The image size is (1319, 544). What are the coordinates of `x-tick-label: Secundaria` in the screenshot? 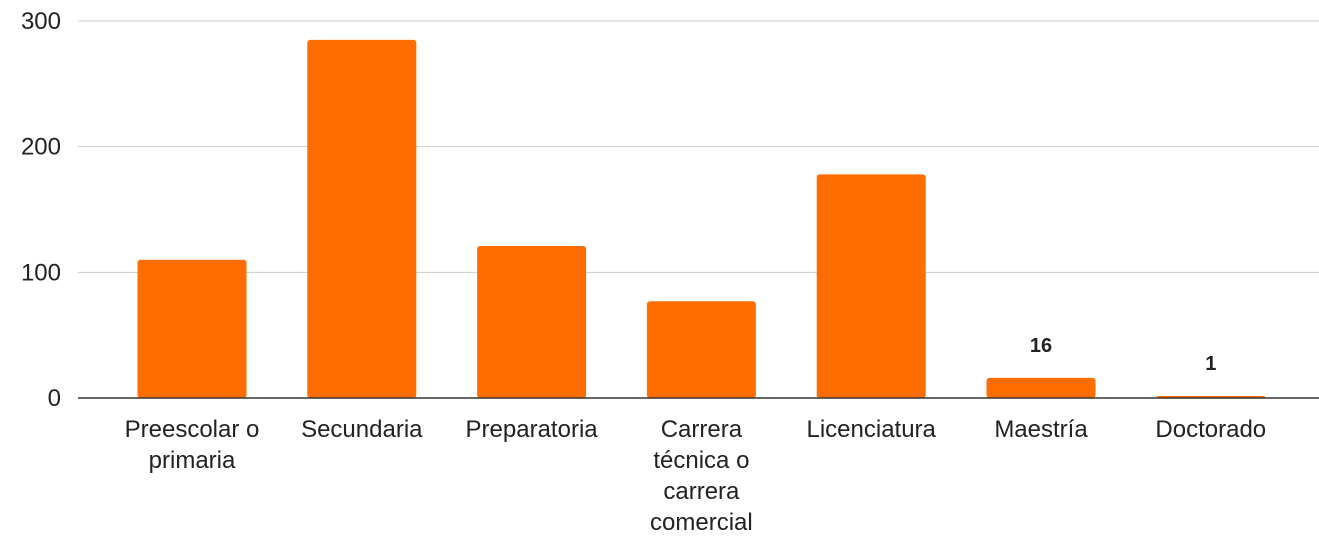 It's located at (362, 429).